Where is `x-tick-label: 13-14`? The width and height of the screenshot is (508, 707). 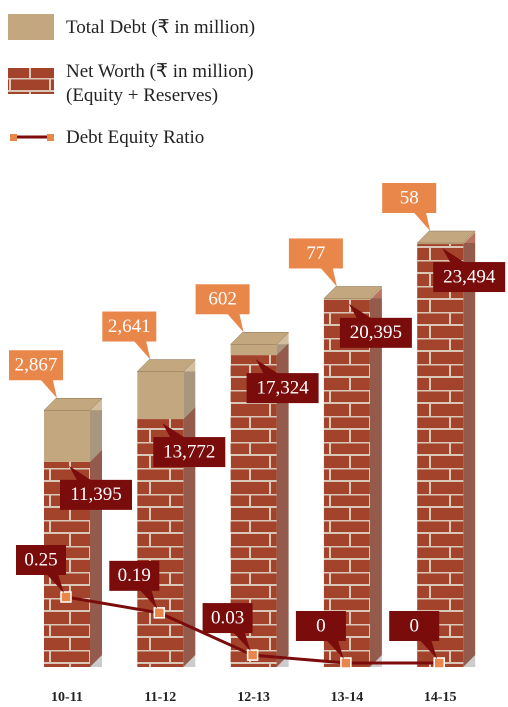 x-tick-label: 13-14 is located at coordinates (347, 697).